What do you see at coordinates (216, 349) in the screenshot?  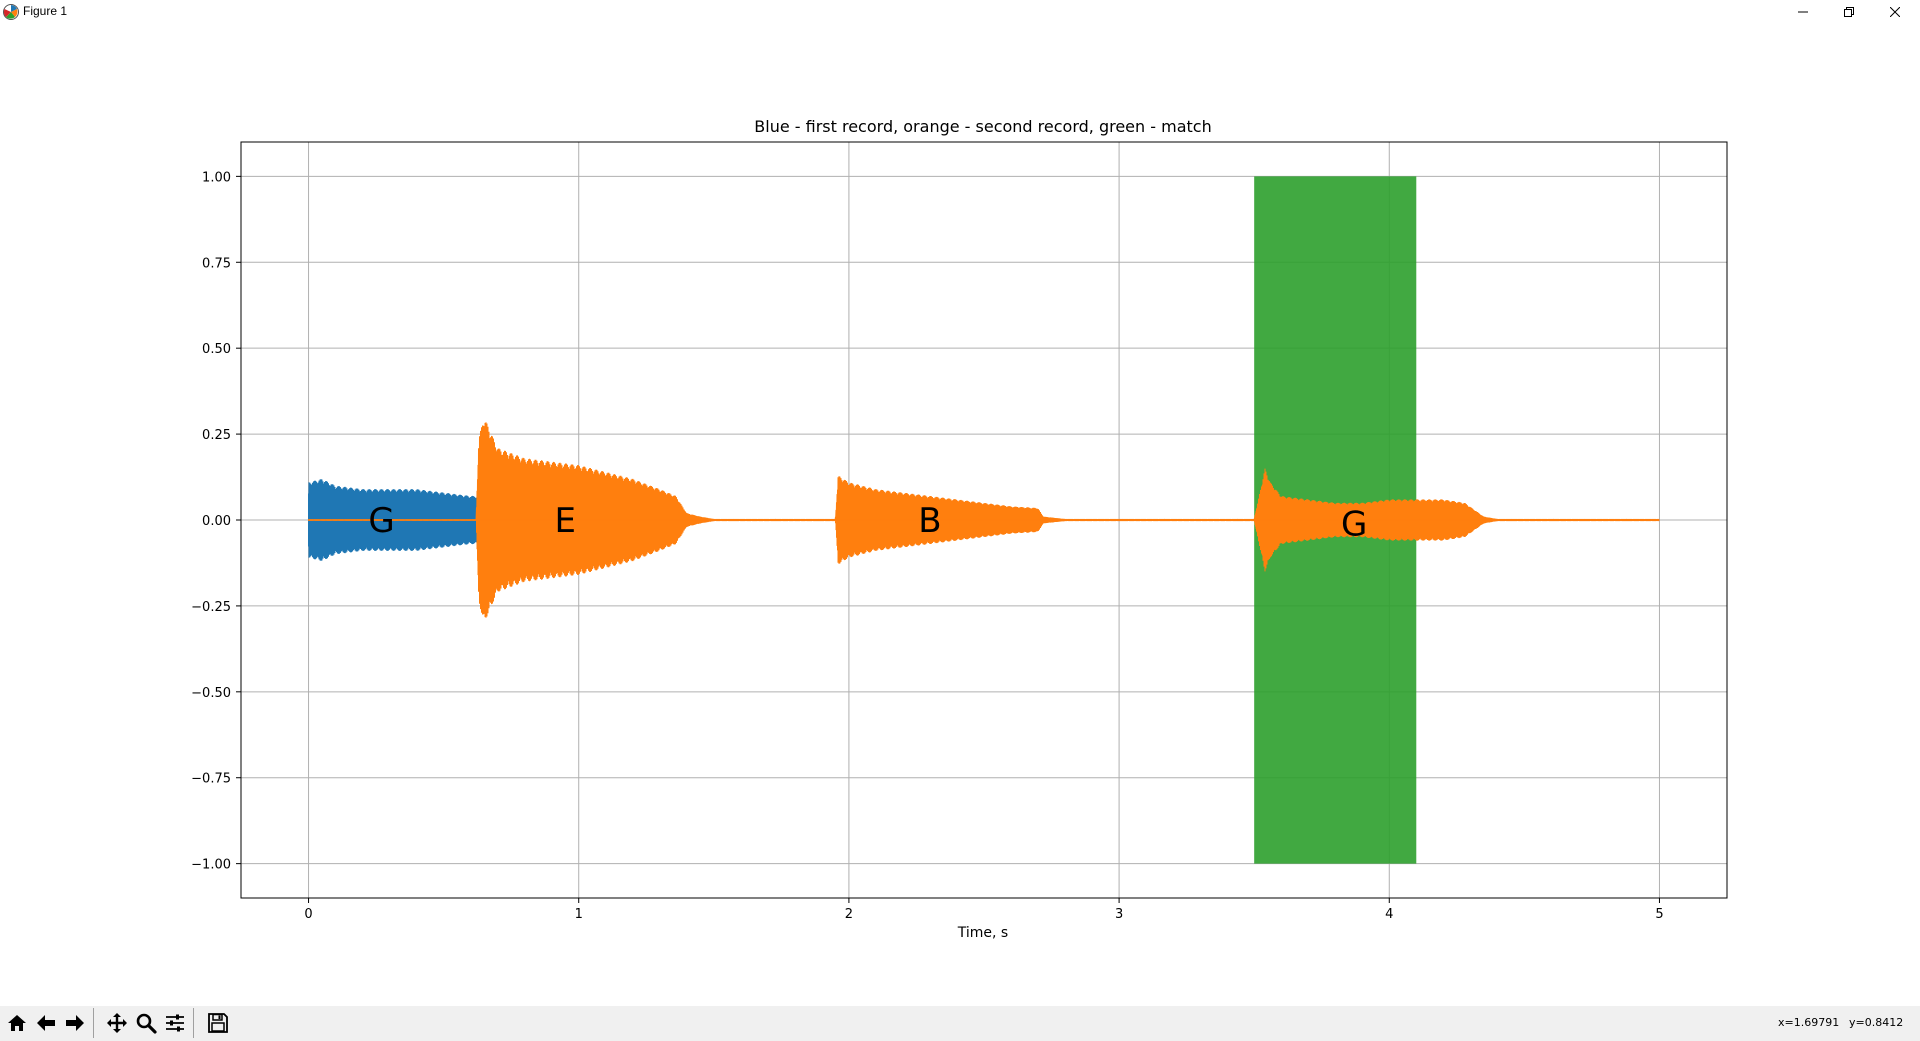 I see `y-tick-label: 0.50` at bounding box center [216, 349].